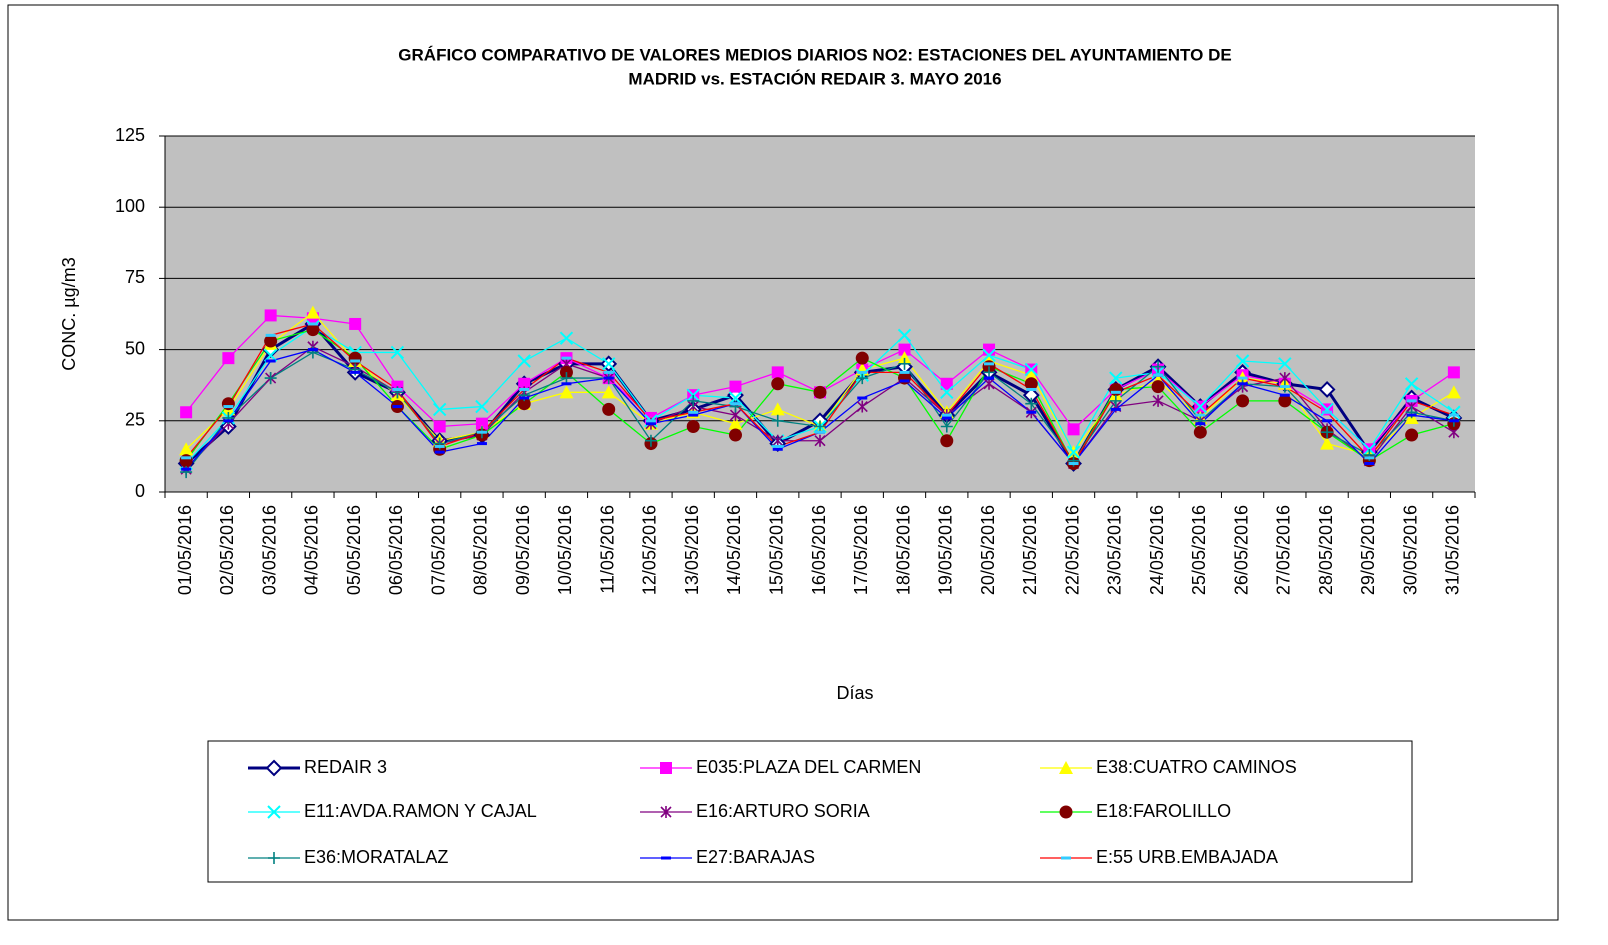  I want to click on x-tick-label: 05/05/2016, so click(354, 550).